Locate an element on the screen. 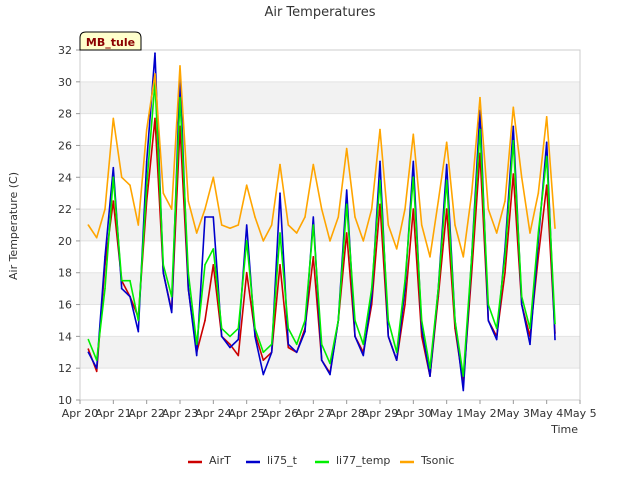 Image resolution: width=640 pixels, height=484 pixels. y-tick-label: 18 is located at coordinates (65, 273).